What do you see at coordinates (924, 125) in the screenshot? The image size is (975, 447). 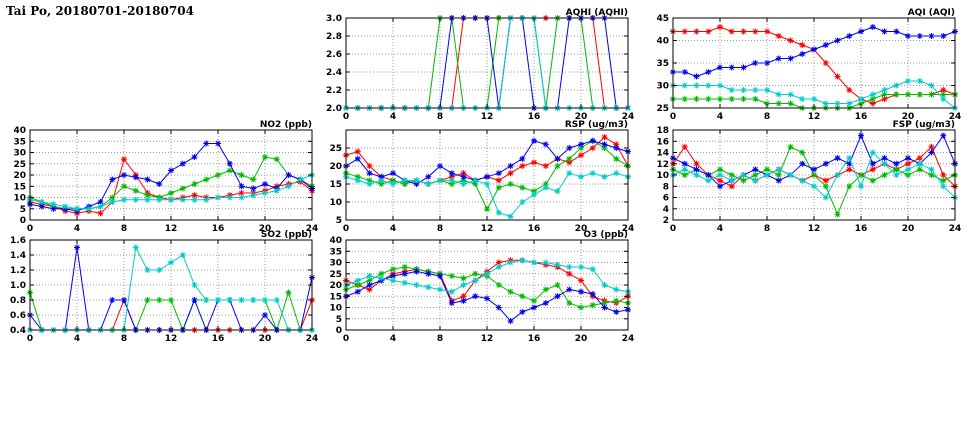 I see `chart-title: FSP (ug/m3)` at bounding box center [924, 125].